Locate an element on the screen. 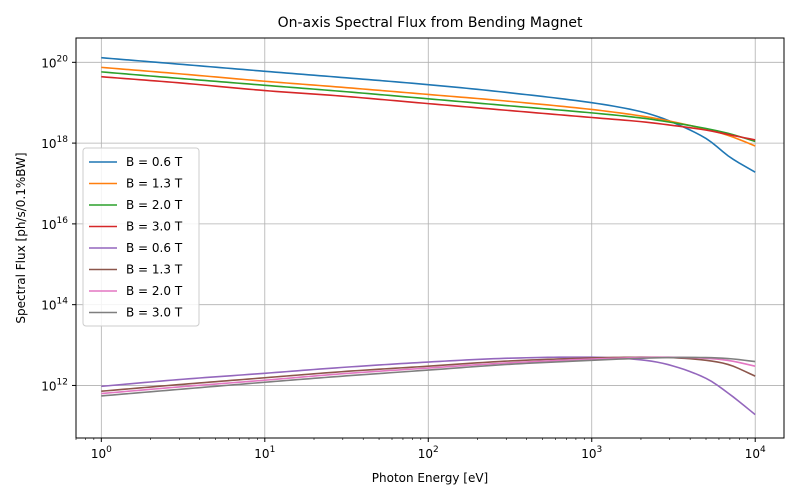 The width and height of the screenshot is (800, 500). y-axis-label: Spectral Flux [ph/s/0.1%BW] is located at coordinates (21, 237).